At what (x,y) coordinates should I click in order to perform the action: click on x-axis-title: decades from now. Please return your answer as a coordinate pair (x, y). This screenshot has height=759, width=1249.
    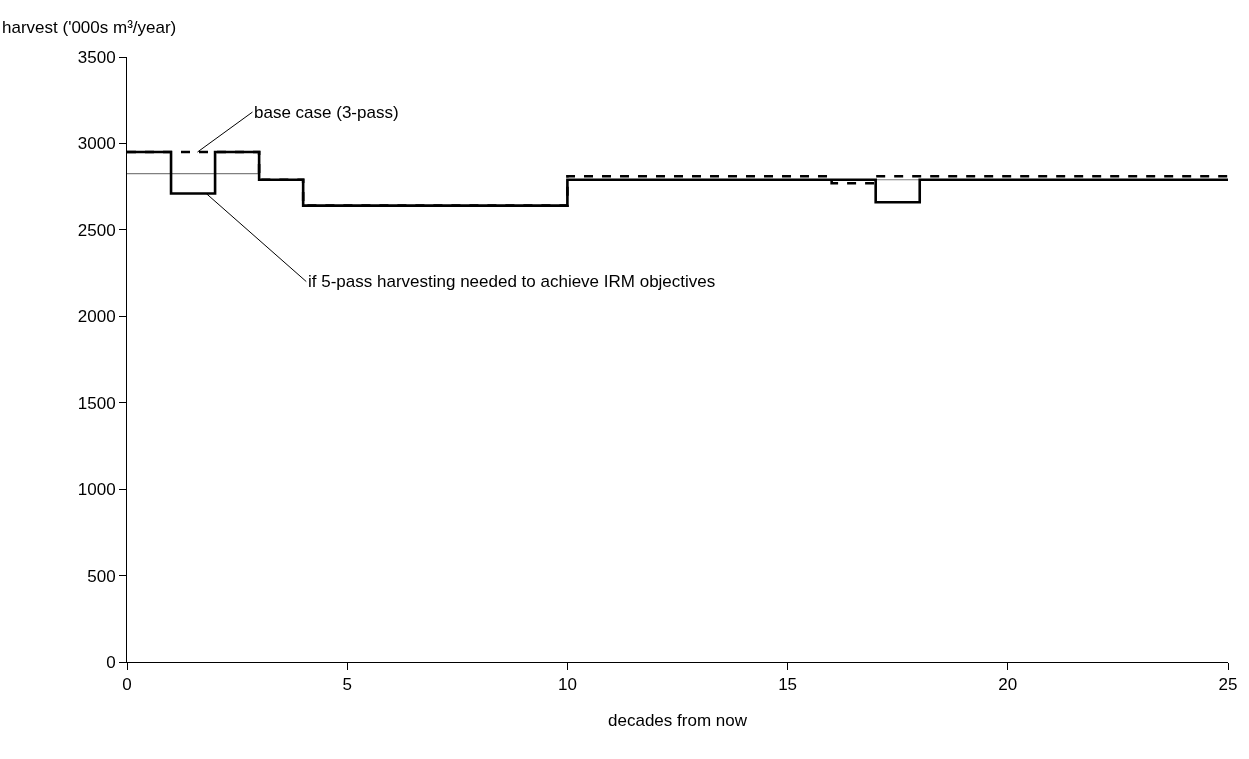
    Looking at the image, I should click on (678, 720).